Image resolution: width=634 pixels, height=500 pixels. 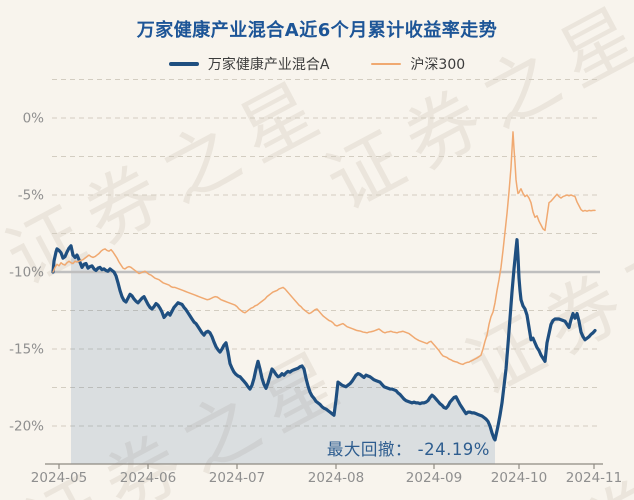 What do you see at coordinates (408, 449) in the screenshot?
I see `max-drawdown-label: 最大回撤： -24.19%` at bounding box center [408, 449].